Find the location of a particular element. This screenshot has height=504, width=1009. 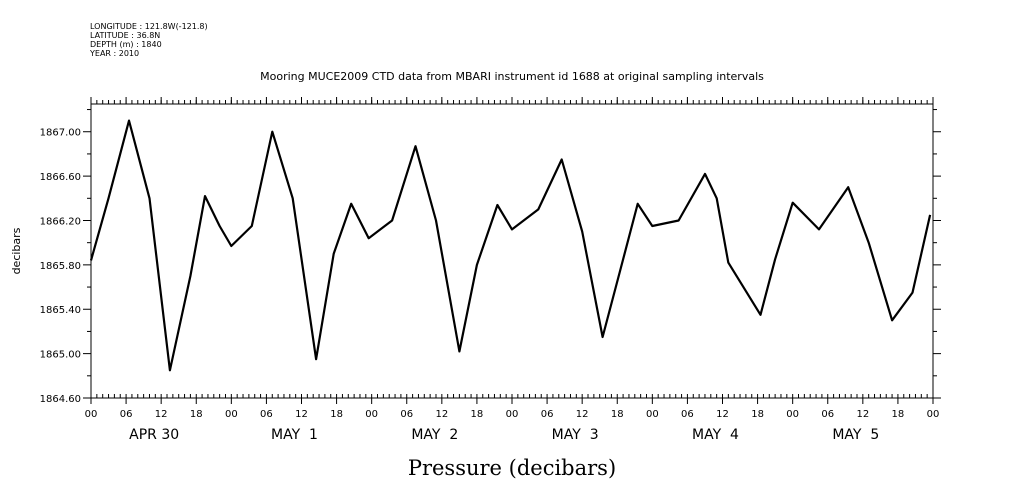

longitude-text: LONGITUDE : 121.8W(-121.8) is located at coordinates (149, 26).